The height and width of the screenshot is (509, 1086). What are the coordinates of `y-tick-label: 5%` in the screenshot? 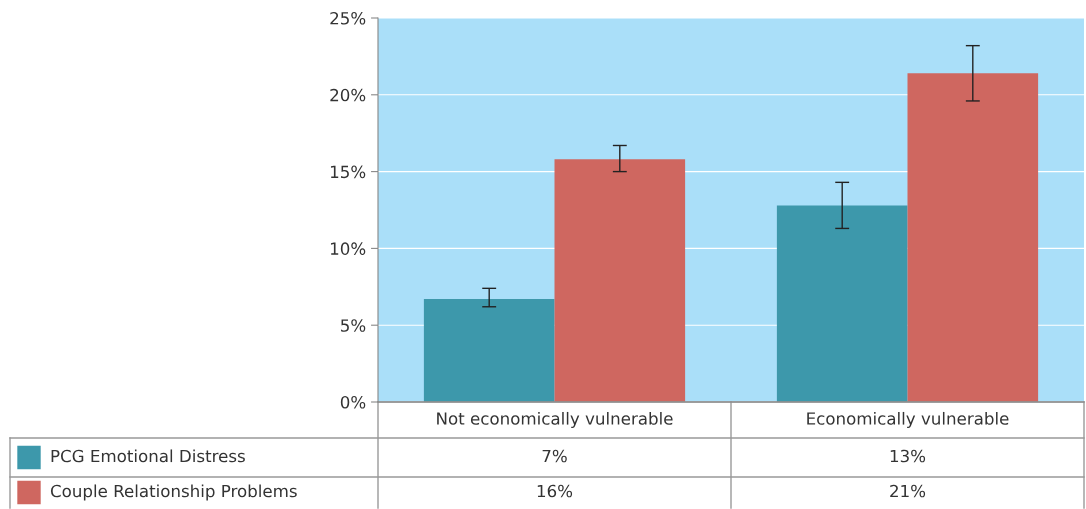 It's located at (353, 325).